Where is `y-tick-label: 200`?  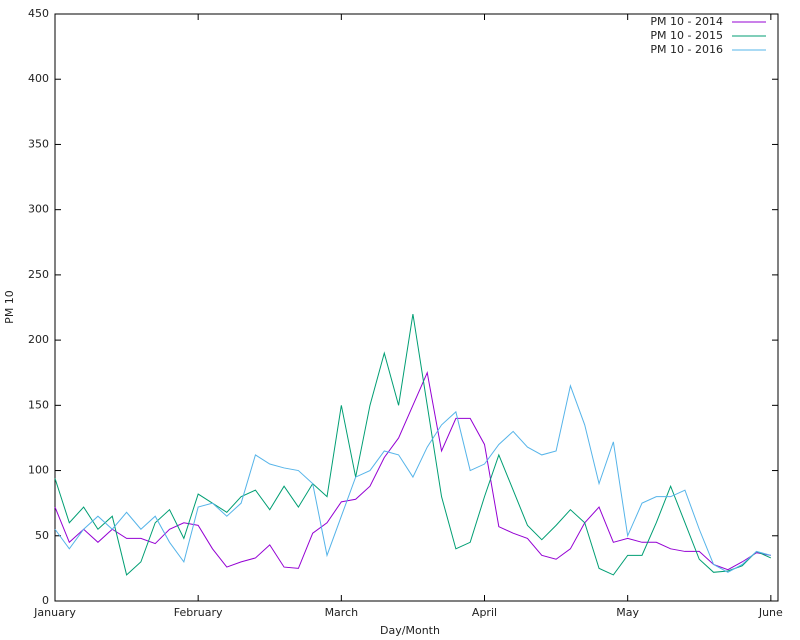
y-tick-label: 200 is located at coordinates (38, 339).